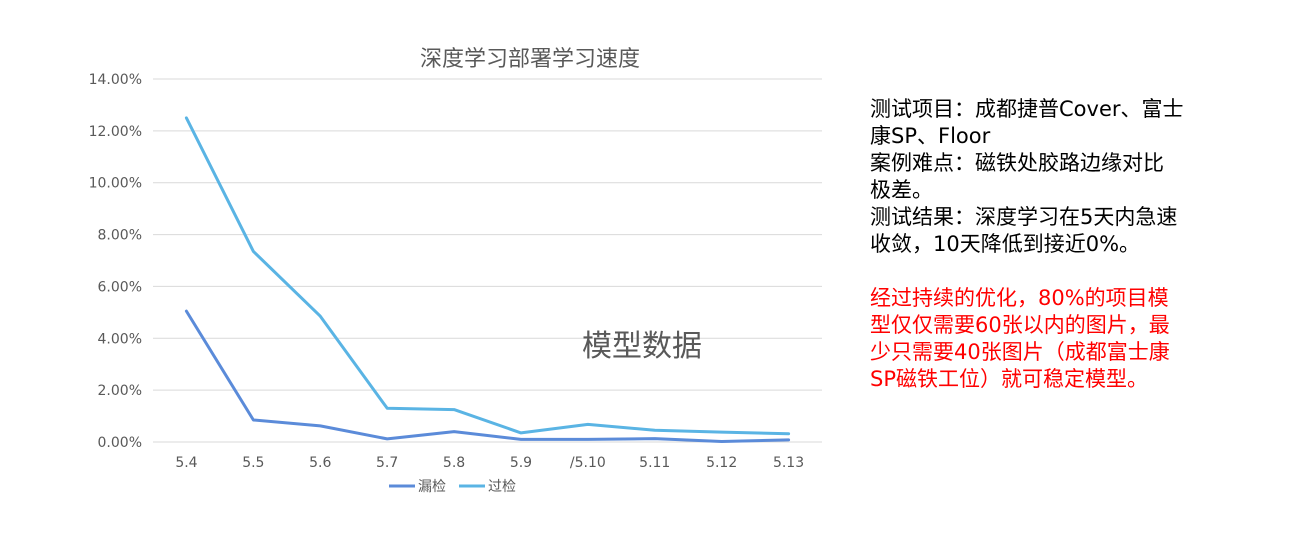 This screenshot has width=1300, height=541. What do you see at coordinates (489, 463) in the screenshot?
I see `x-axis-ticks: 5.4 5.5 5.6 5.7 5.8 5.9/5.10 5.11 5.12 5.13` at bounding box center [489, 463].